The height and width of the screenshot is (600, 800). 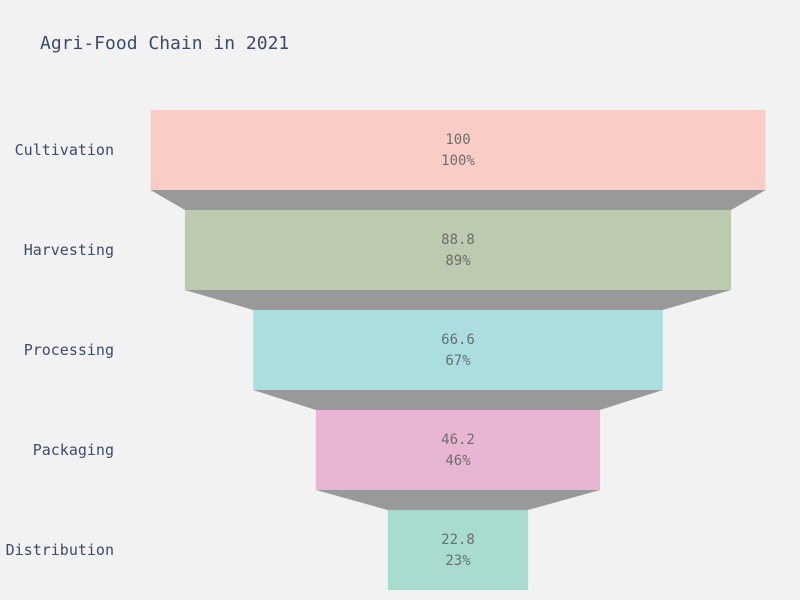 What do you see at coordinates (458, 250) in the screenshot?
I see `funnel-bar-harvesting` at bounding box center [458, 250].